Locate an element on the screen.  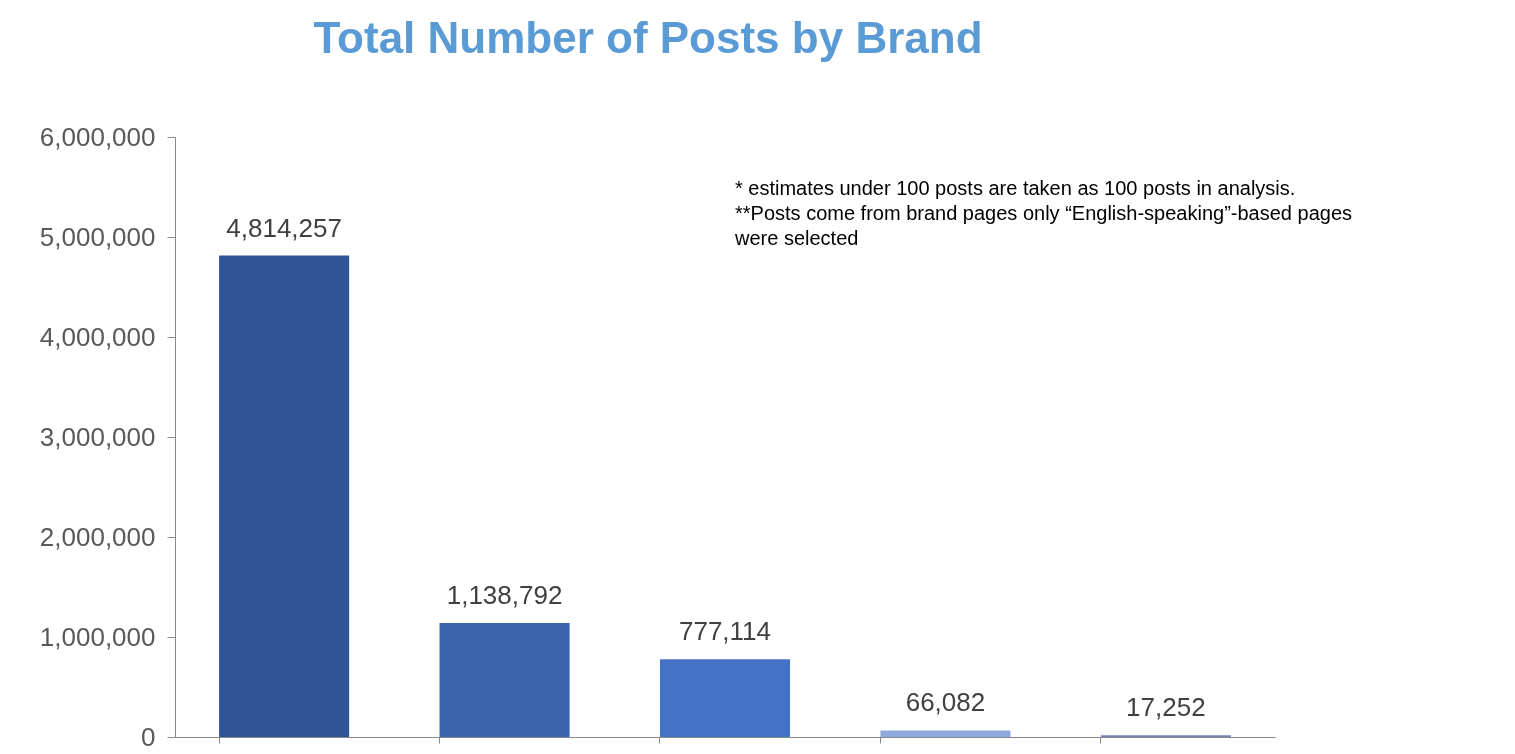
y-tick-label: 3,000,000 is located at coordinates (97, 436).